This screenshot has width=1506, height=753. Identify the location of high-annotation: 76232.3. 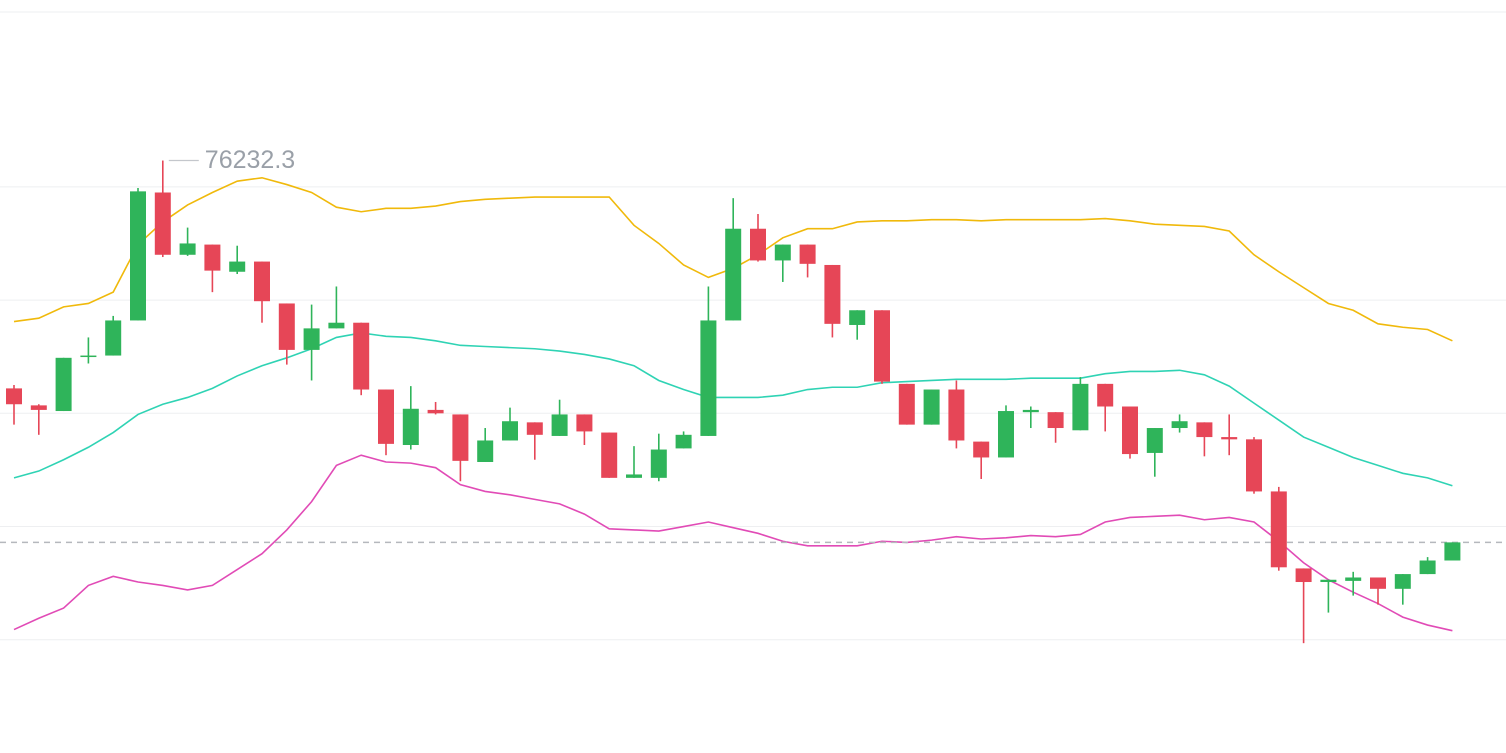
(250, 160).